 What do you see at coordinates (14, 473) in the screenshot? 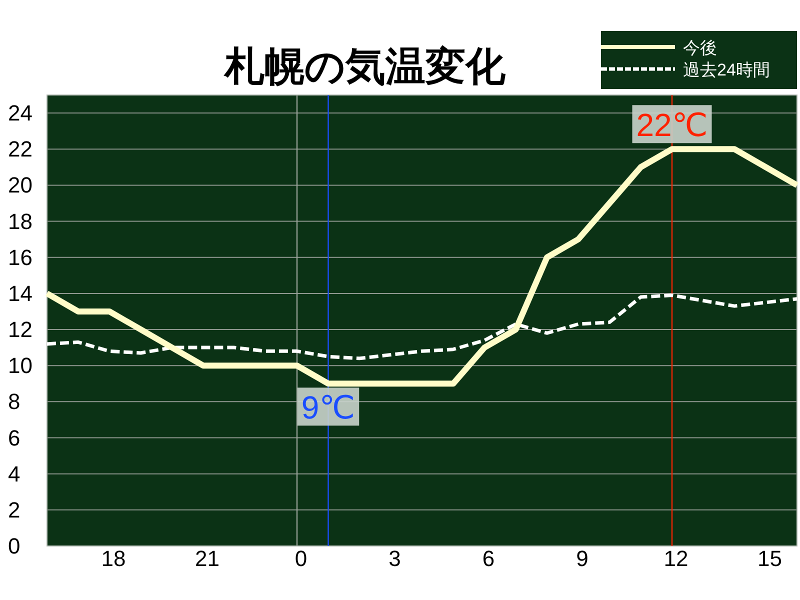
I see `y-tick-label: 4` at bounding box center [14, 473].